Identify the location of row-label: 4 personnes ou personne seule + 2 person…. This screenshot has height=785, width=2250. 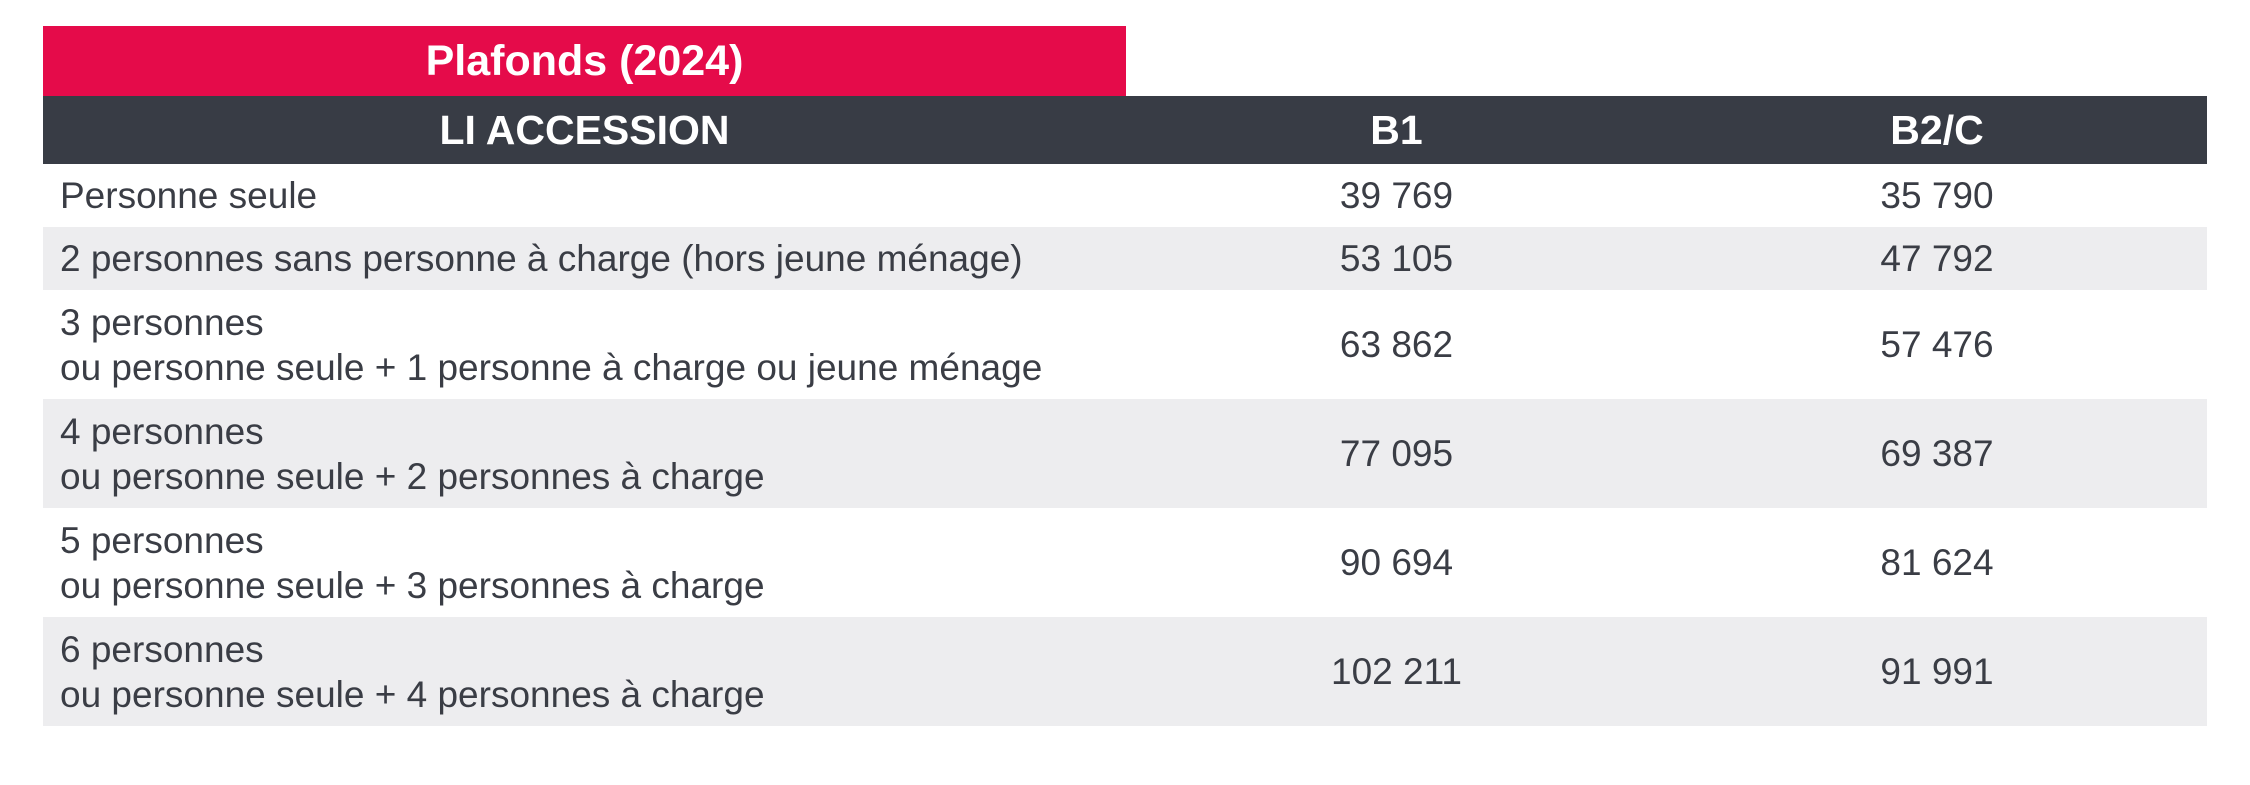
(584, 454).